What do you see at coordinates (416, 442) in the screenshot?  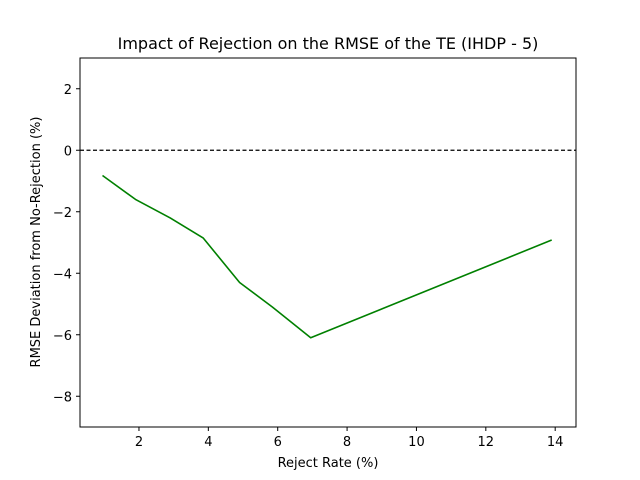 I see `x-tick-label: 10` at bounding box center [416, 442].